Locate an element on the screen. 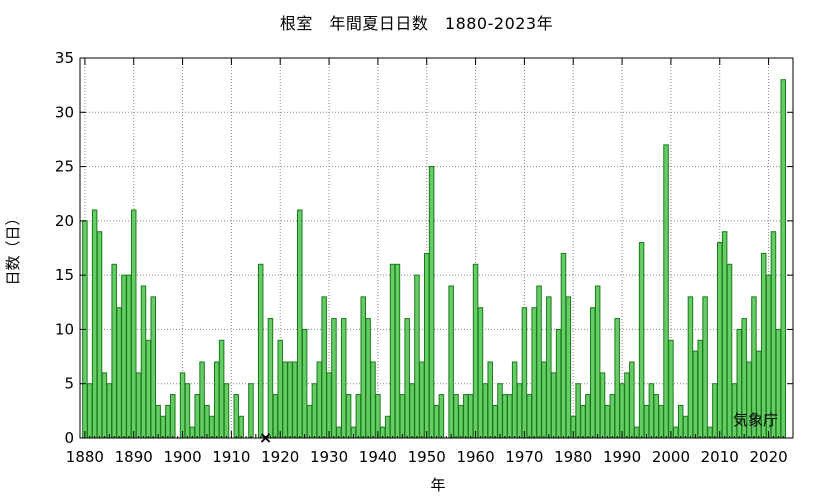 Image resolution: width=833 pixels, height=498 pixels. bar-1956 is located at coordinates (456, 416).